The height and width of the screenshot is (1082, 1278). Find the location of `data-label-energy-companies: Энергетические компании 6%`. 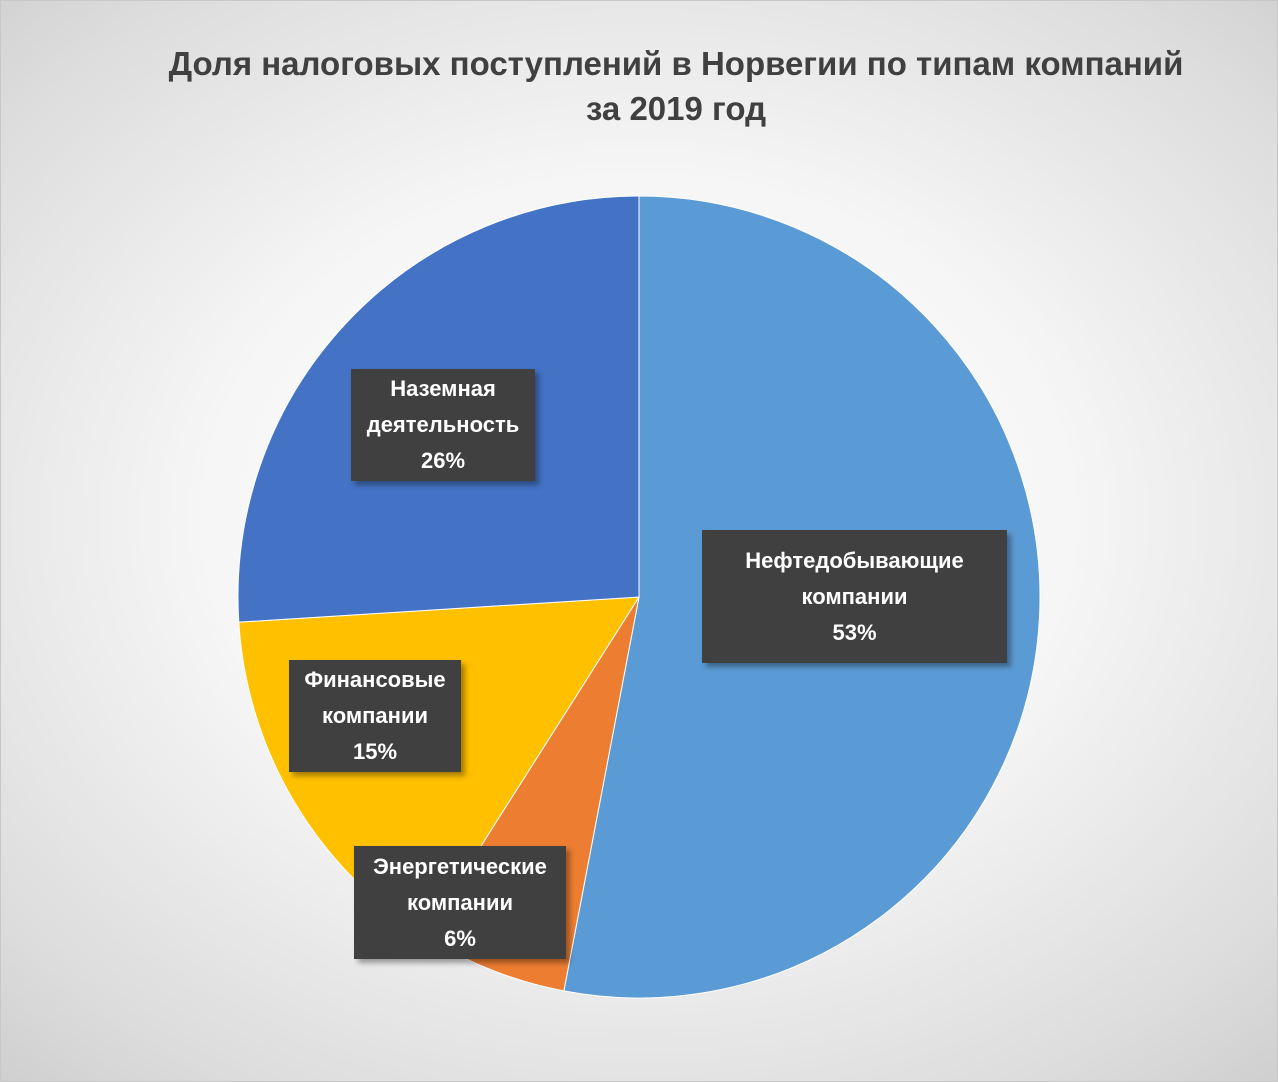

data-label-energy-companies: Энергетические компании 6% is located at coordinates (460, 902).